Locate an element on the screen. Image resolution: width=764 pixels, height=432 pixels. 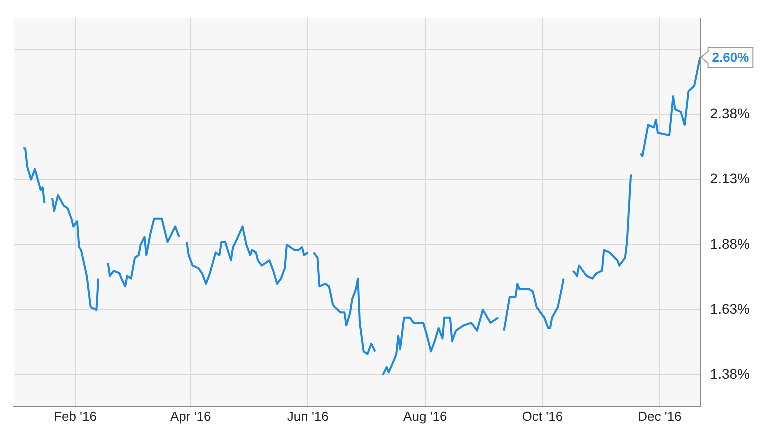
y-tick-label: 2.38% is located at coordinates (730, 114).